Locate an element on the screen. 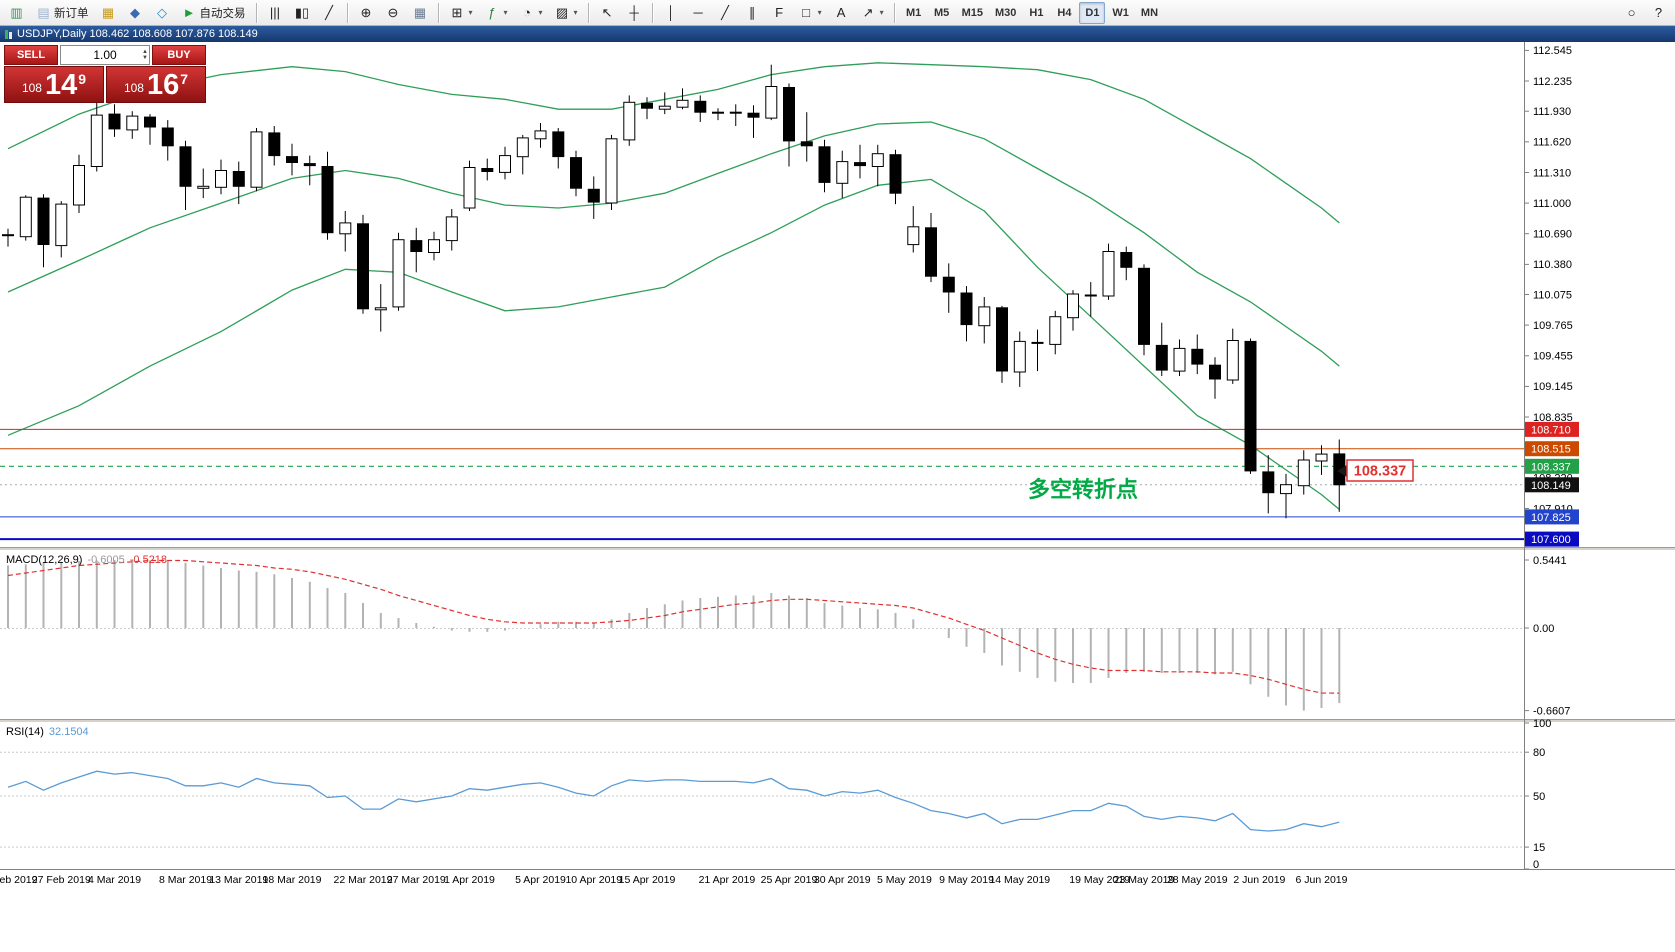  spinner-up-icon: ▲ is located at coordinates (145, 52).